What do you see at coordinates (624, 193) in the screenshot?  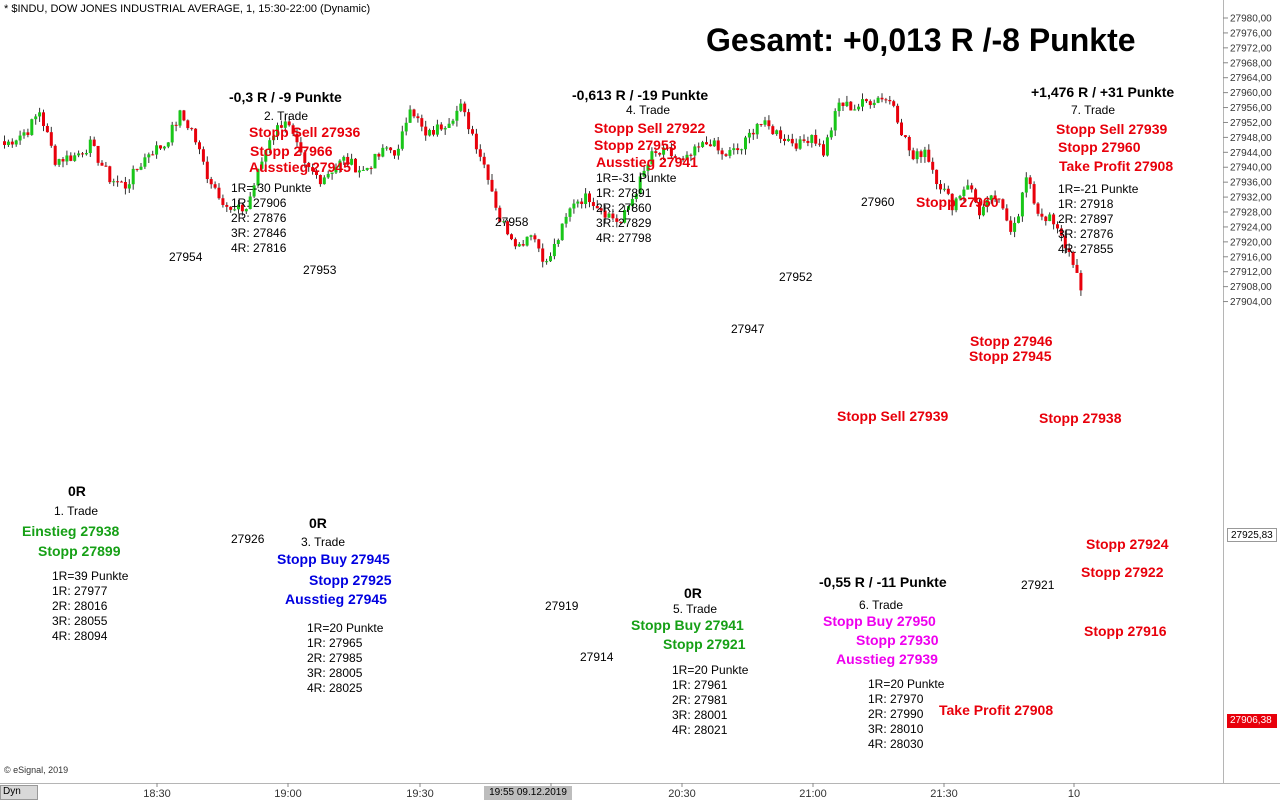 I see `trade-4-level: 1R: 27891` at bounding box center [624, 193].